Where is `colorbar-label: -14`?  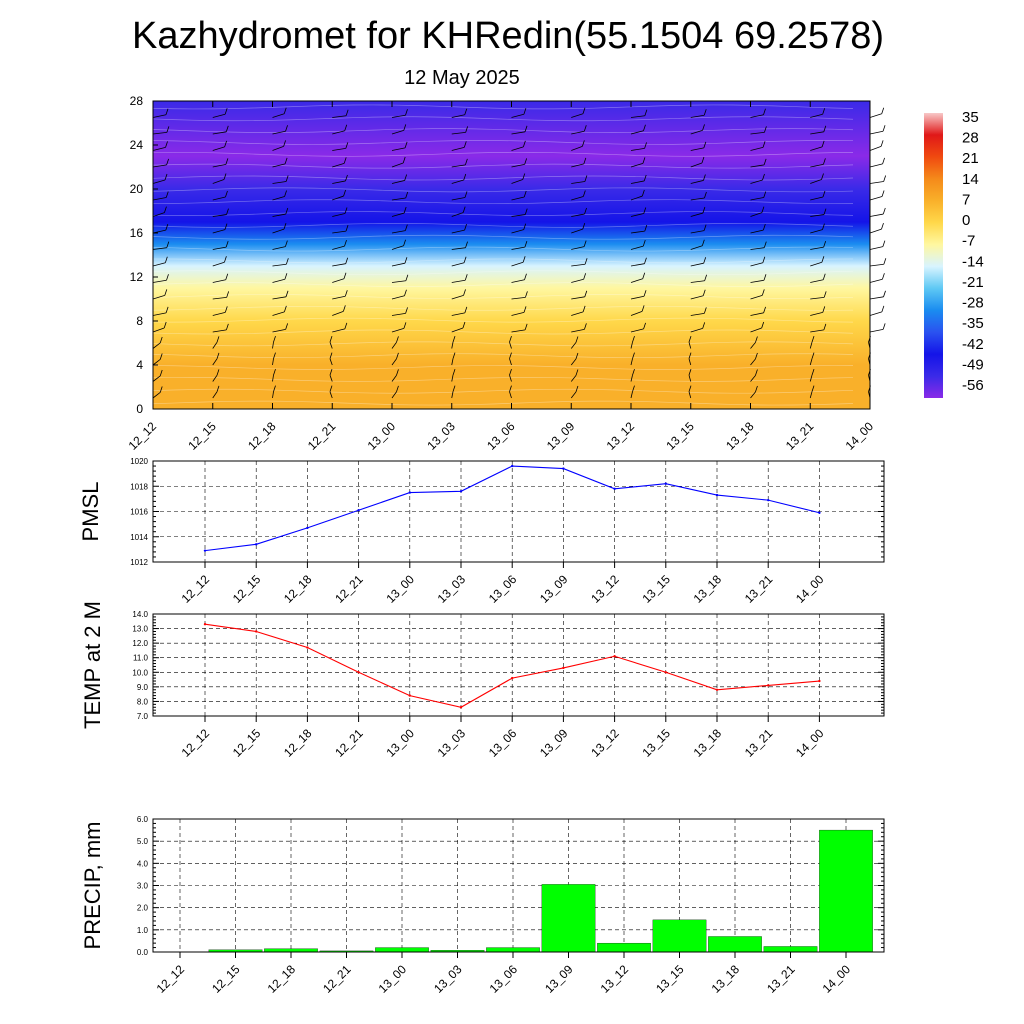
colorbar-label: -14 is located at coordinates (973, 261).